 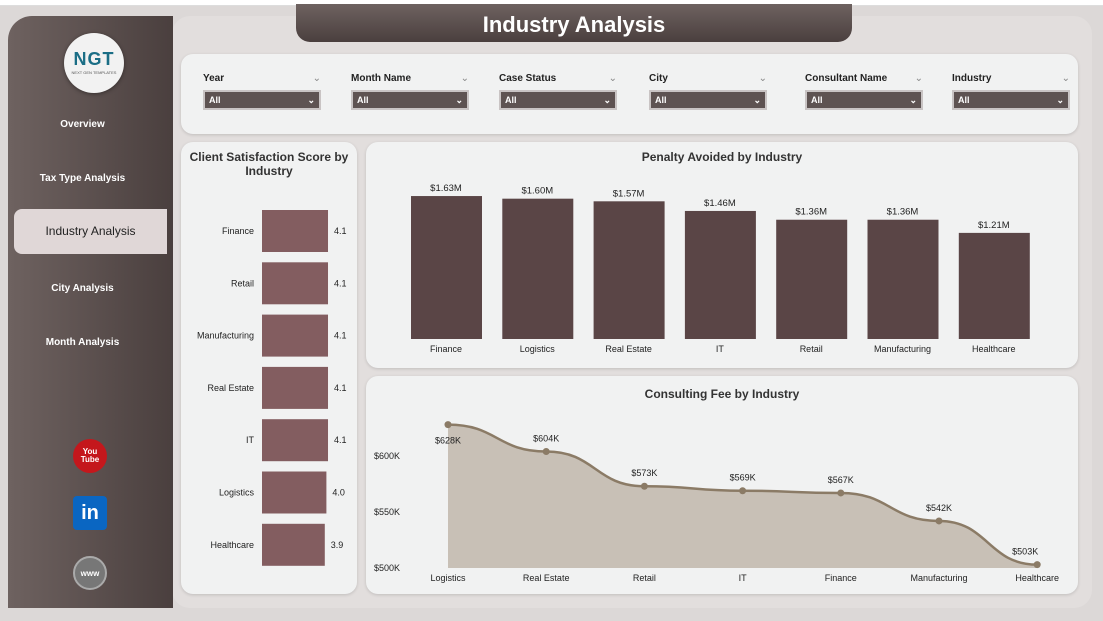 What do you see at coordinates (387, 512) in the screenshot?
I see `y-tick-label: $550K` at bounding box center [387, 512].